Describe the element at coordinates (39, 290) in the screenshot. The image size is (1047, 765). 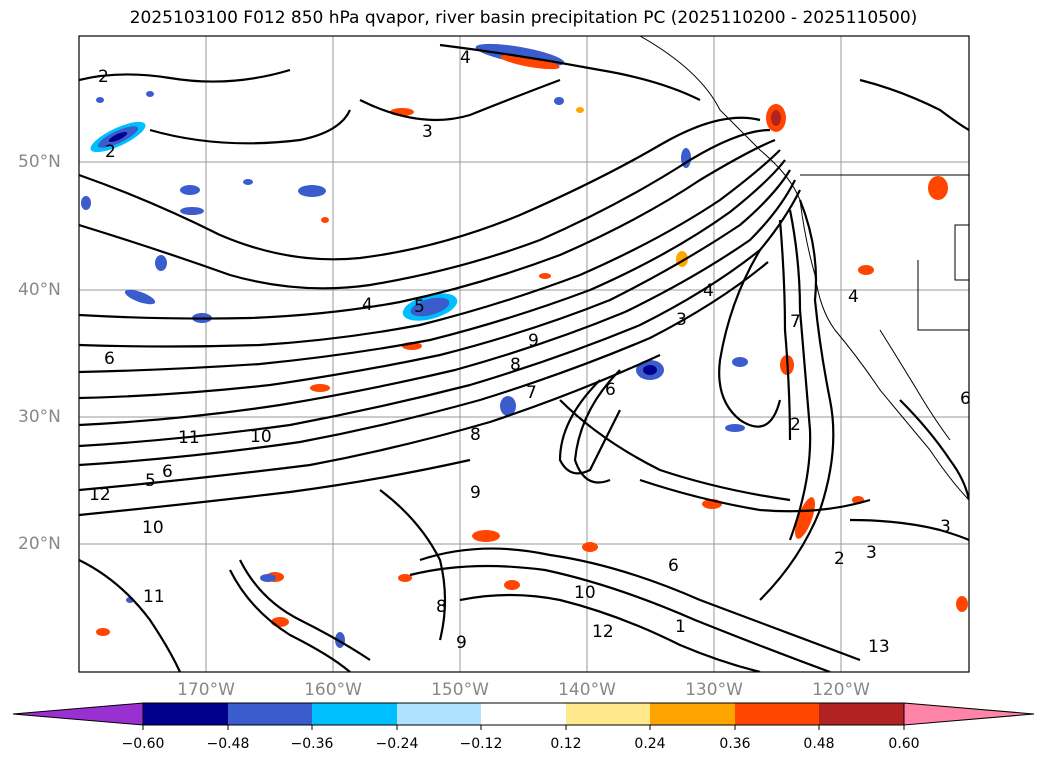
I see `lat-label: 40°N` at that location.